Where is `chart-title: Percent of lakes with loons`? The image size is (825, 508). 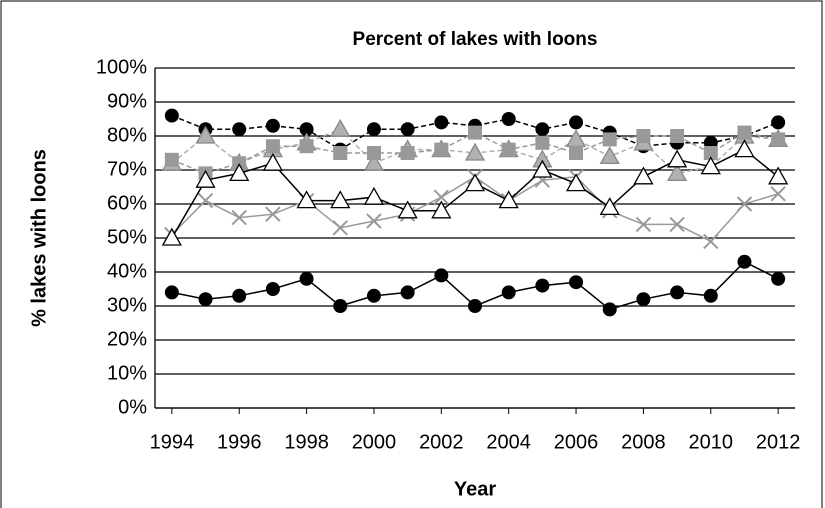
chart-title: Percent of lakes with loons is located at coordinates (475, 39).